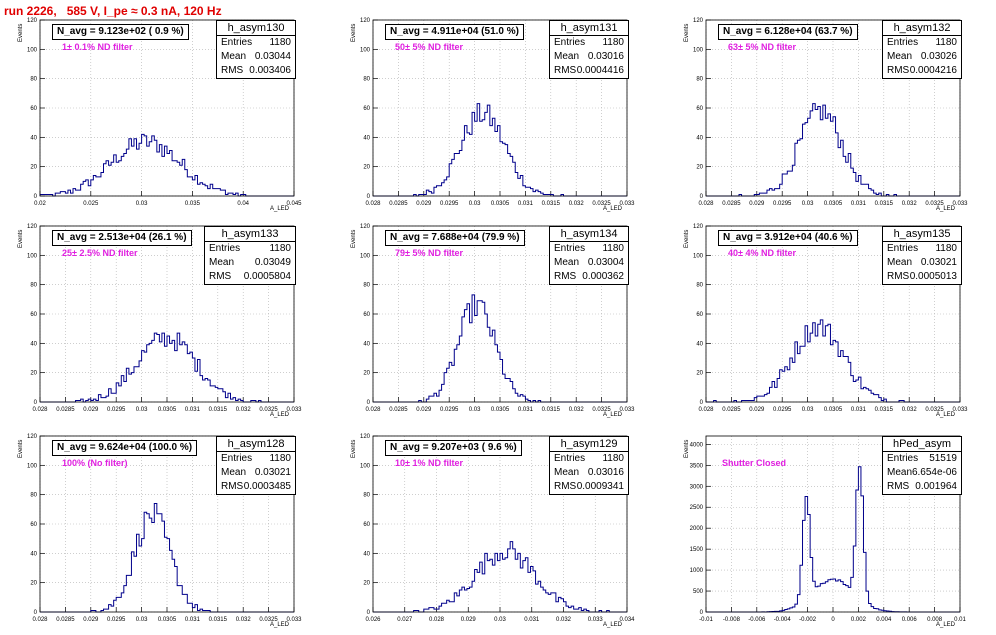 This screenshot has height=635, width=996. I want to click on navg-label: N_avg = 9.207e+03 ( 9.6 %), so click(453, 448).